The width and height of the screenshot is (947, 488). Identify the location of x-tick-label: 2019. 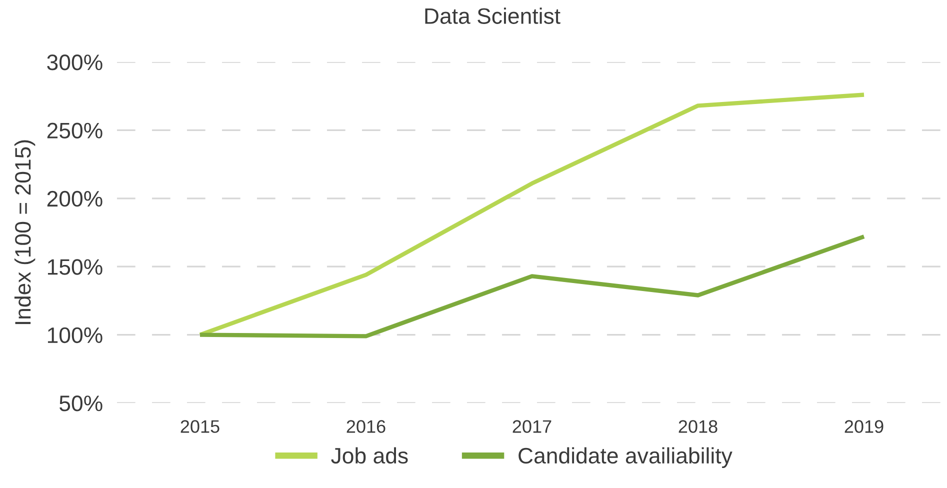
(864, 426).